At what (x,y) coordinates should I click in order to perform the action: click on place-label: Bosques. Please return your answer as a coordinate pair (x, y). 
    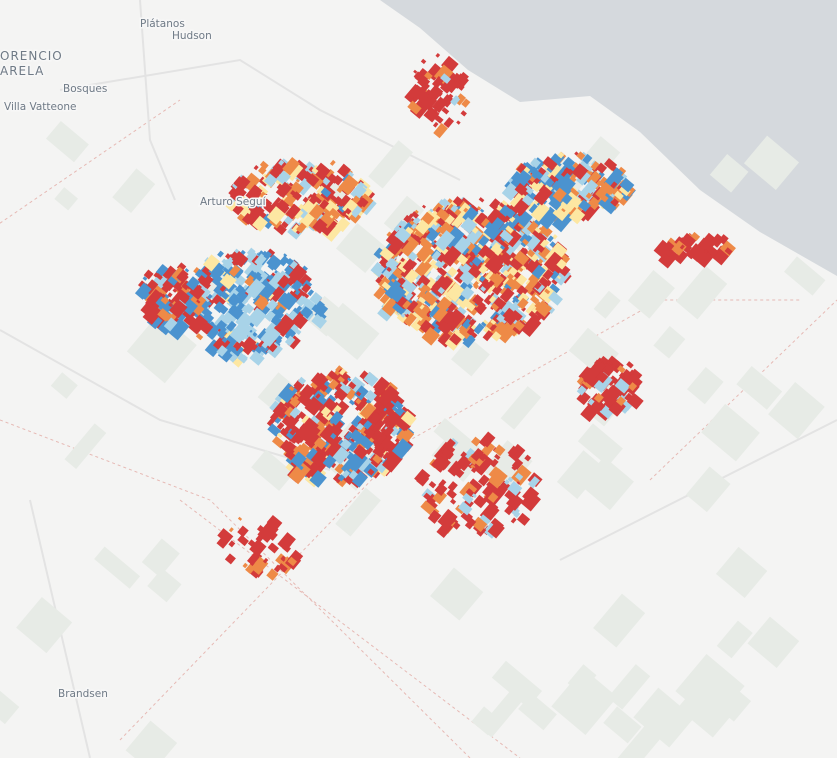
    Looking at the image, I should click on (85, 89).